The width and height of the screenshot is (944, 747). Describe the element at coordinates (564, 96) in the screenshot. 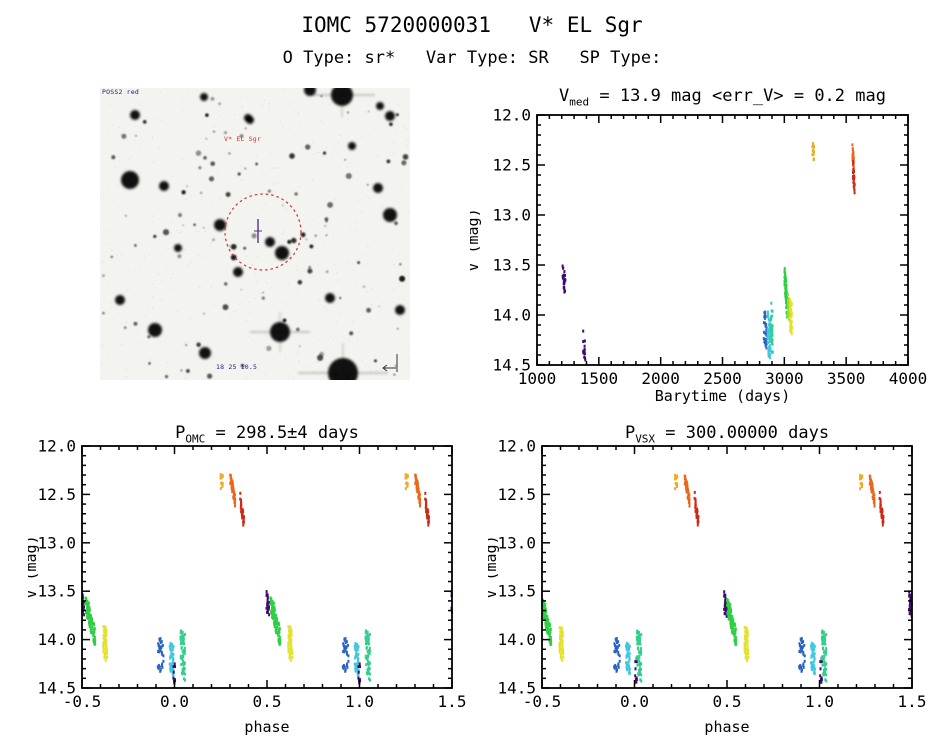

I see `title-pre: V` at that location.